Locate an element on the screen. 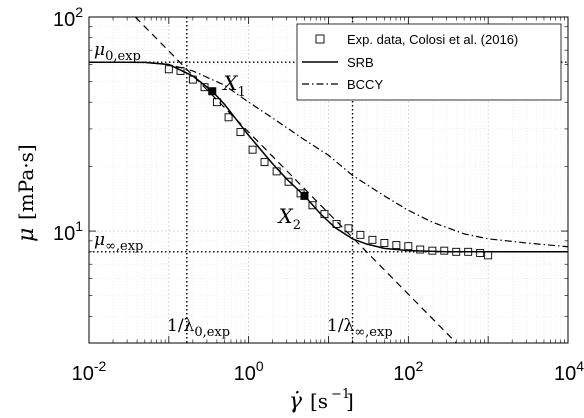 This screenshot has height=418, width=584. svg-text: μ is located at coordinates (26, 235).